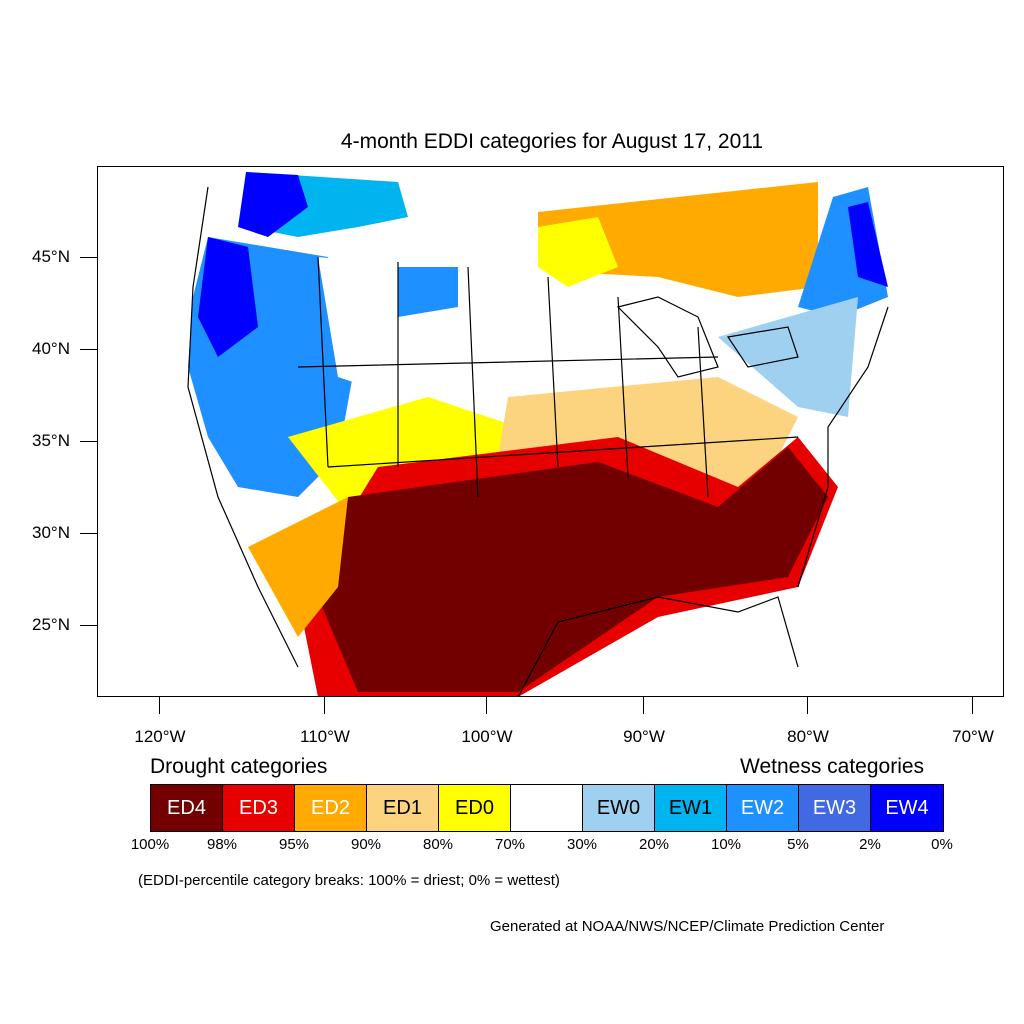 This screenshot has width=1024, height=1024. What do you see at coordinates (654, 844) in the screenshot?
I see `percentile-label: 20%` at bounding box center [654, 844].